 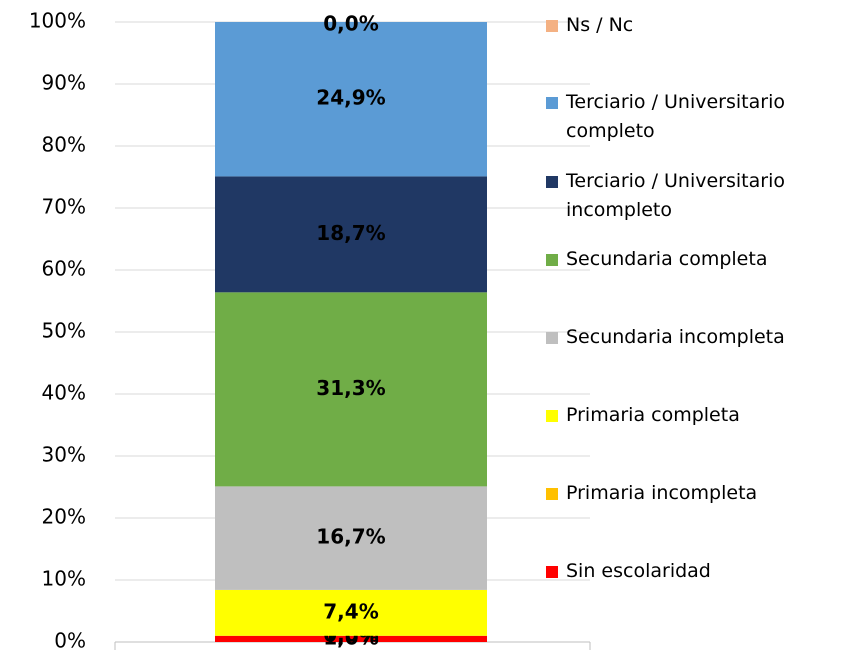 I want to click on legend-entry: Primaria completa, so click(x=691, y=415).